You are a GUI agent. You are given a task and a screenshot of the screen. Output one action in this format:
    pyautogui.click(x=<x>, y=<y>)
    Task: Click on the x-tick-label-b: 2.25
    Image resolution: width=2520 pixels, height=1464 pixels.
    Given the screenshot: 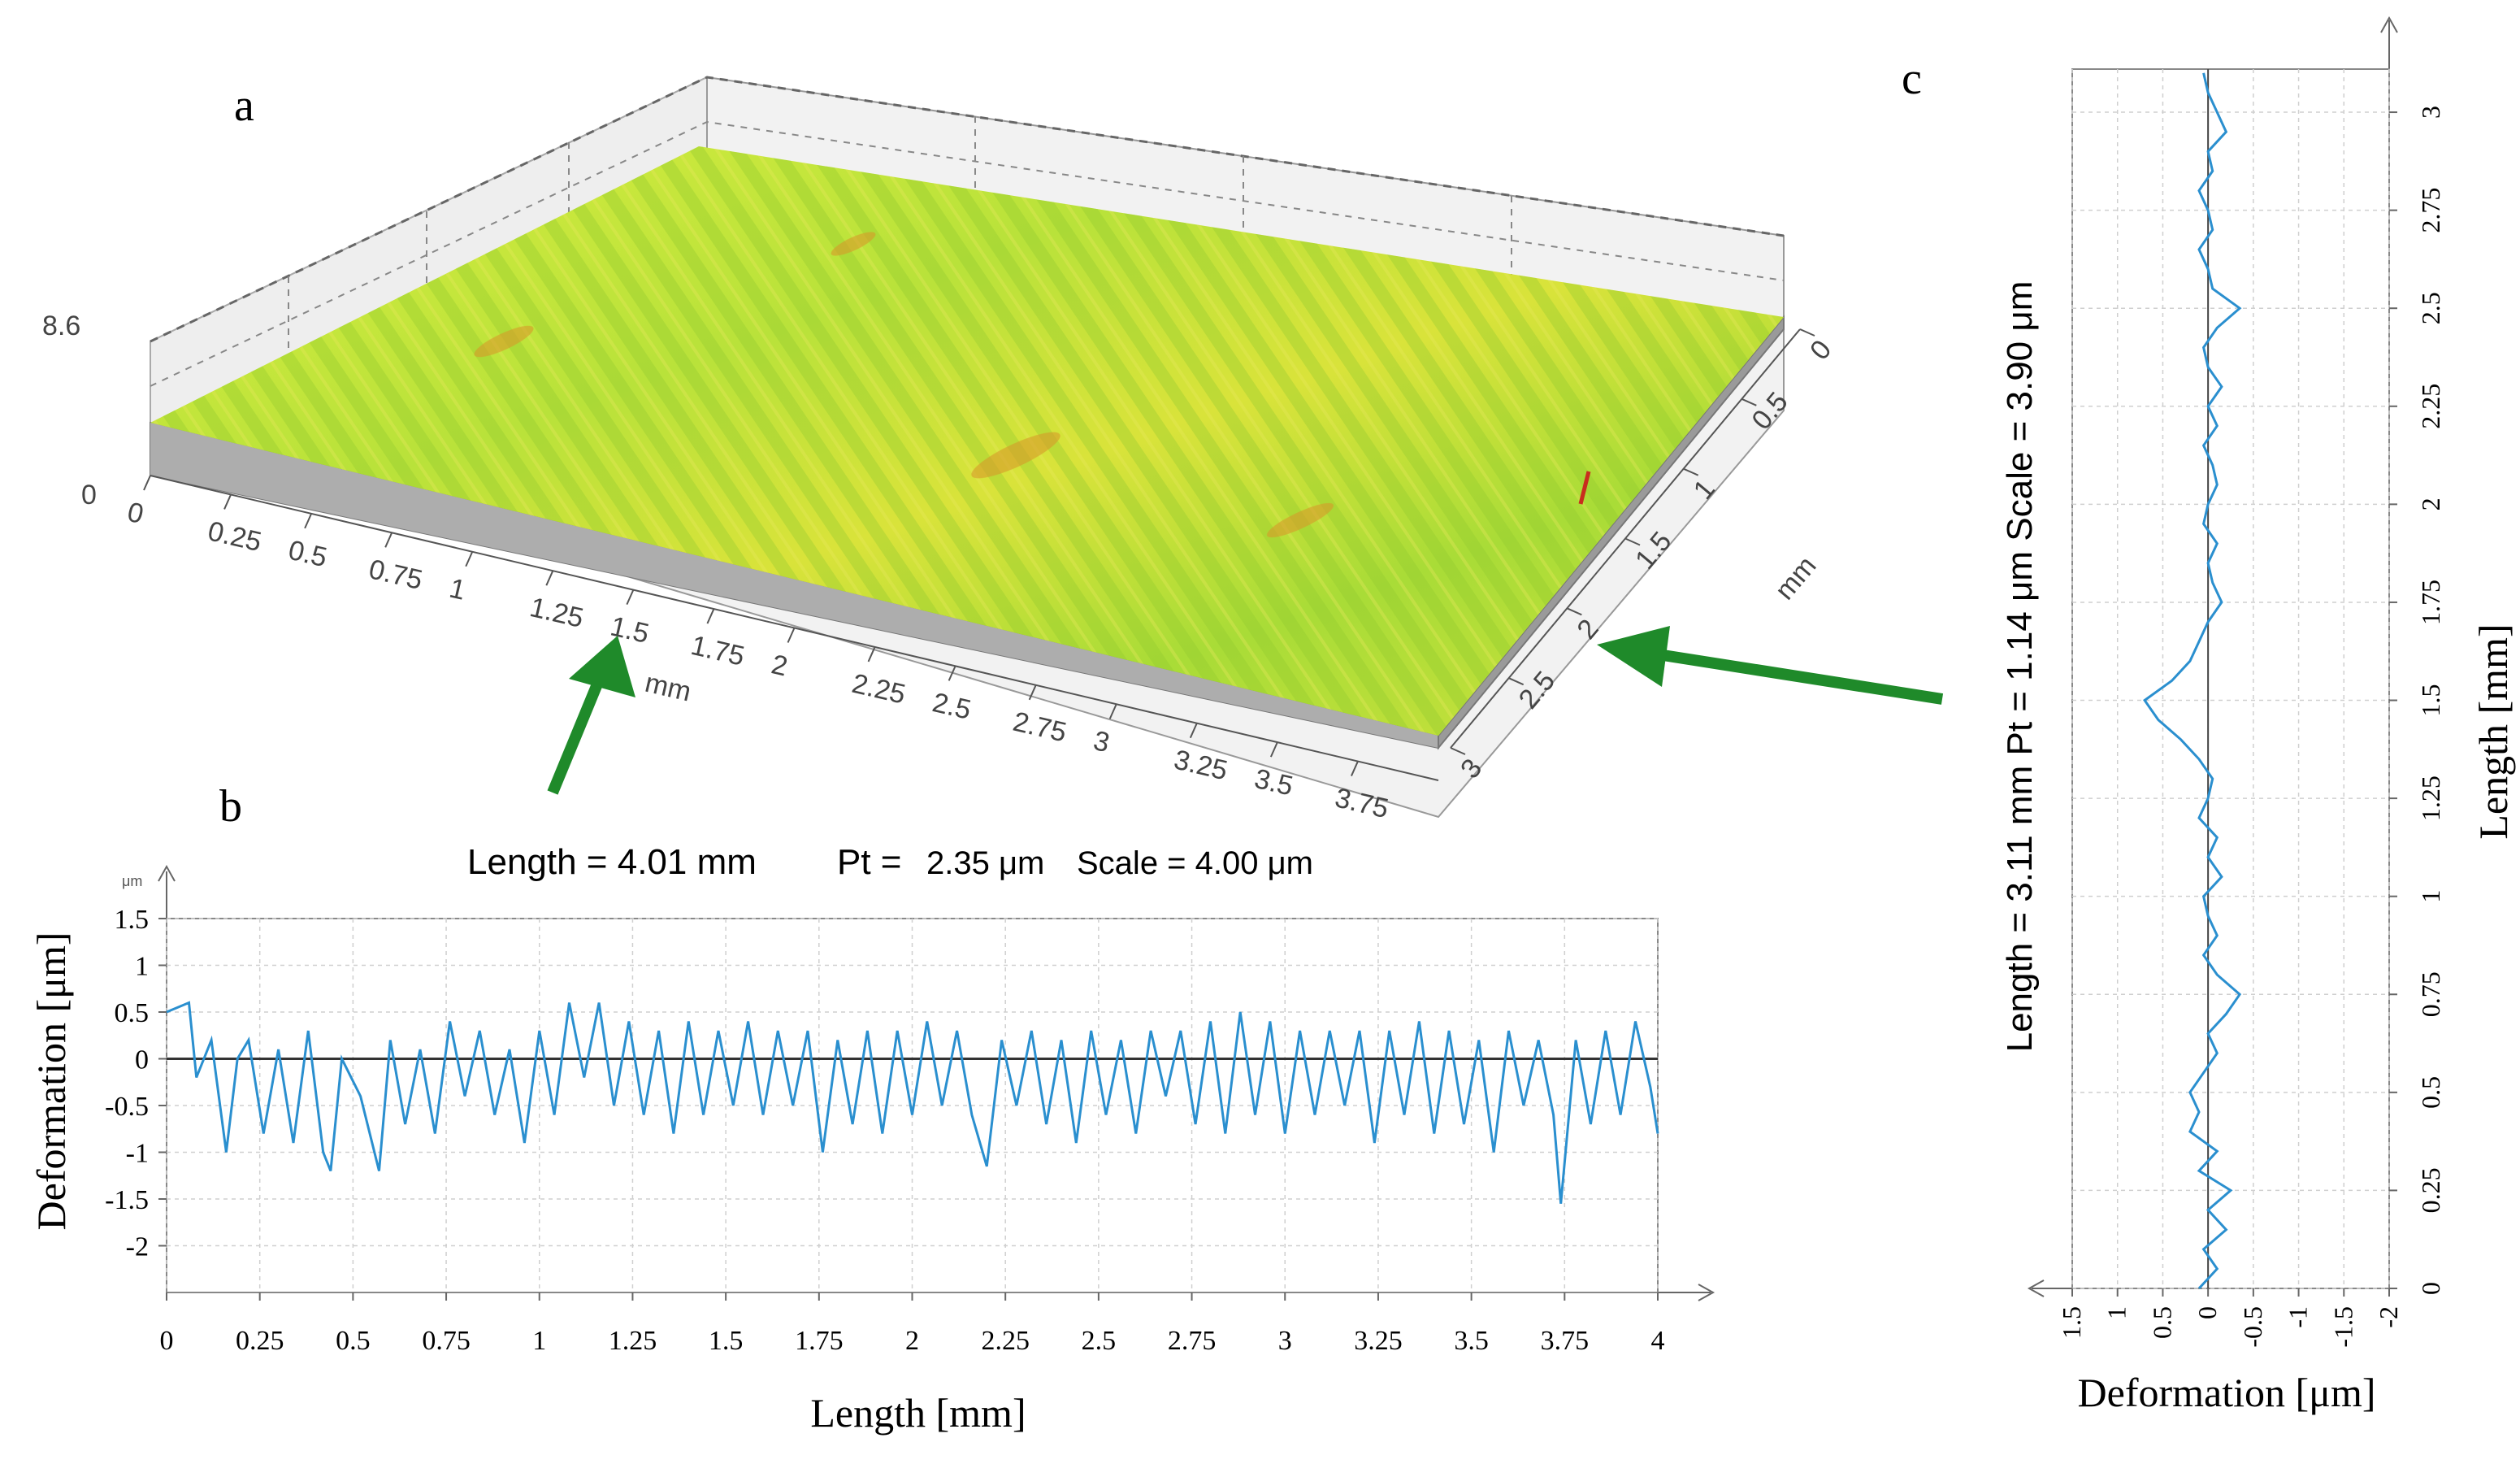 What is the action you would take?
    pyautogui.click(x=1006, y=1341)
    